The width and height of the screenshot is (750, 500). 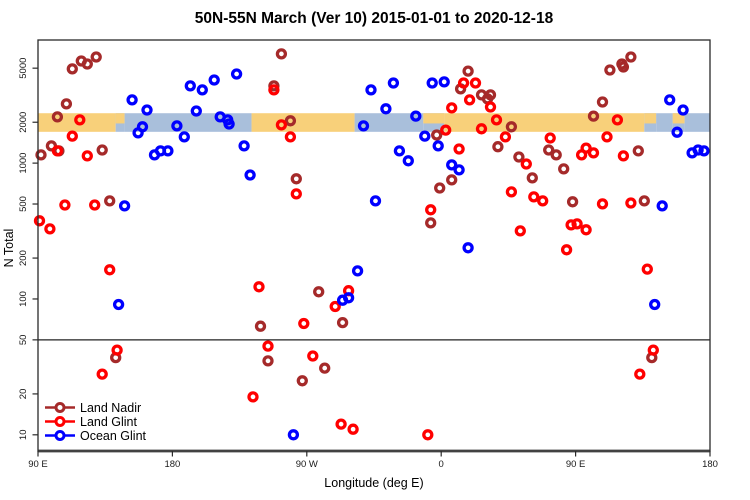 What do you see at coordinates (23, 68) in the screenshot?
I see `y-tick-label: 5000` at bounding box center [23, 68].